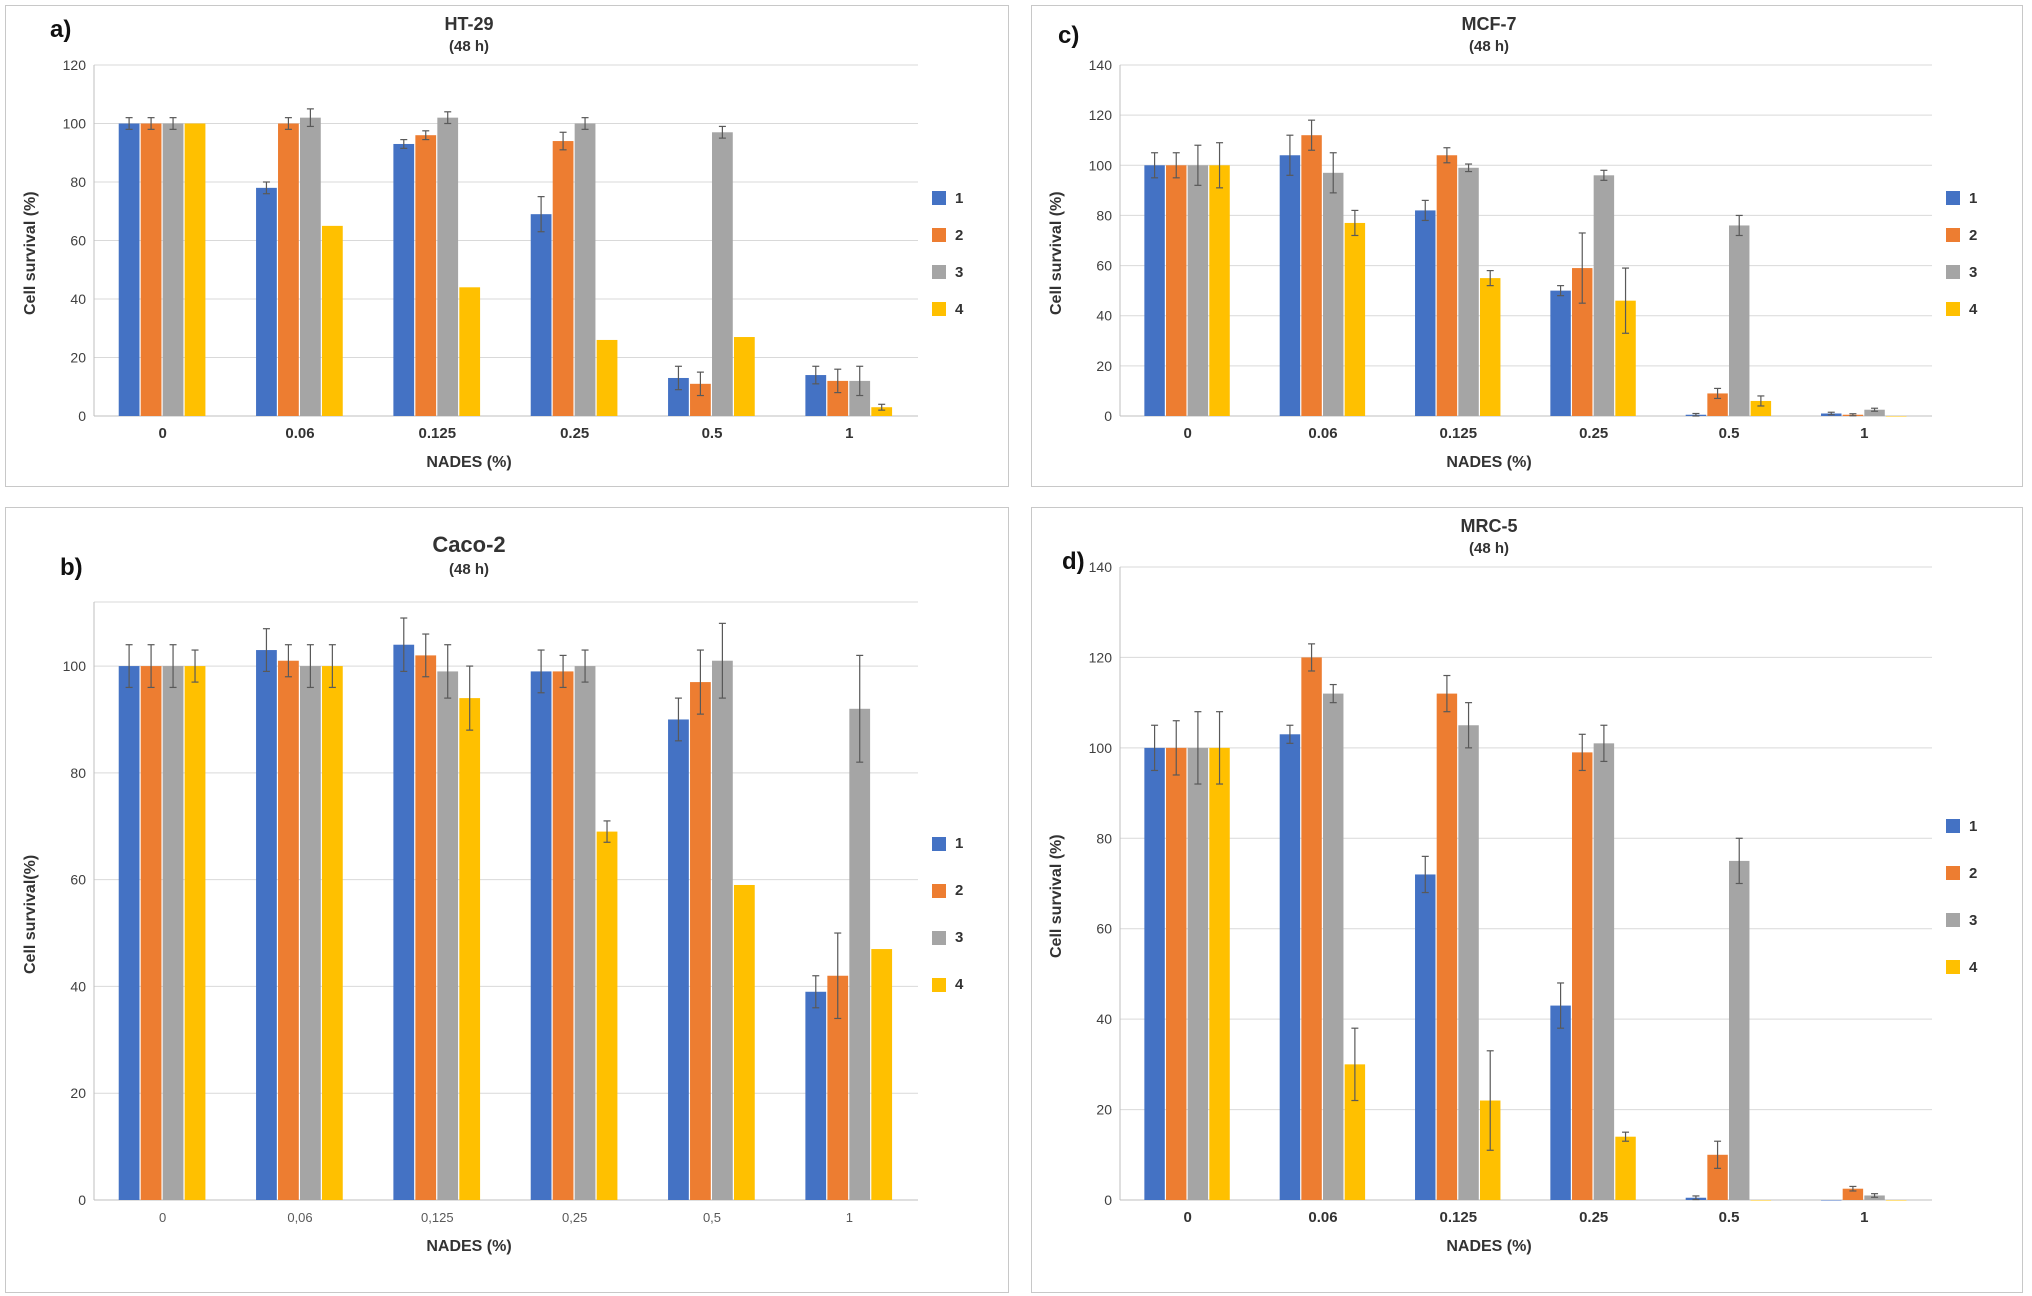  I want to click on y-tick-label: 0, so click(1108, 1200).